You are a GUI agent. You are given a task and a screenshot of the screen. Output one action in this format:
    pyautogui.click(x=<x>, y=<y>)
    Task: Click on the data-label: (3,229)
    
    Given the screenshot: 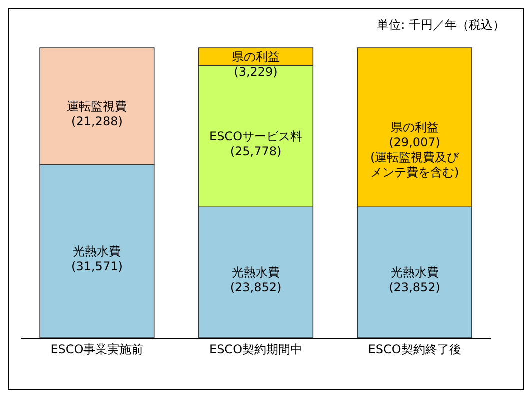 What is the action you would take?
    pyautogui.click(x=256, y=71)
    